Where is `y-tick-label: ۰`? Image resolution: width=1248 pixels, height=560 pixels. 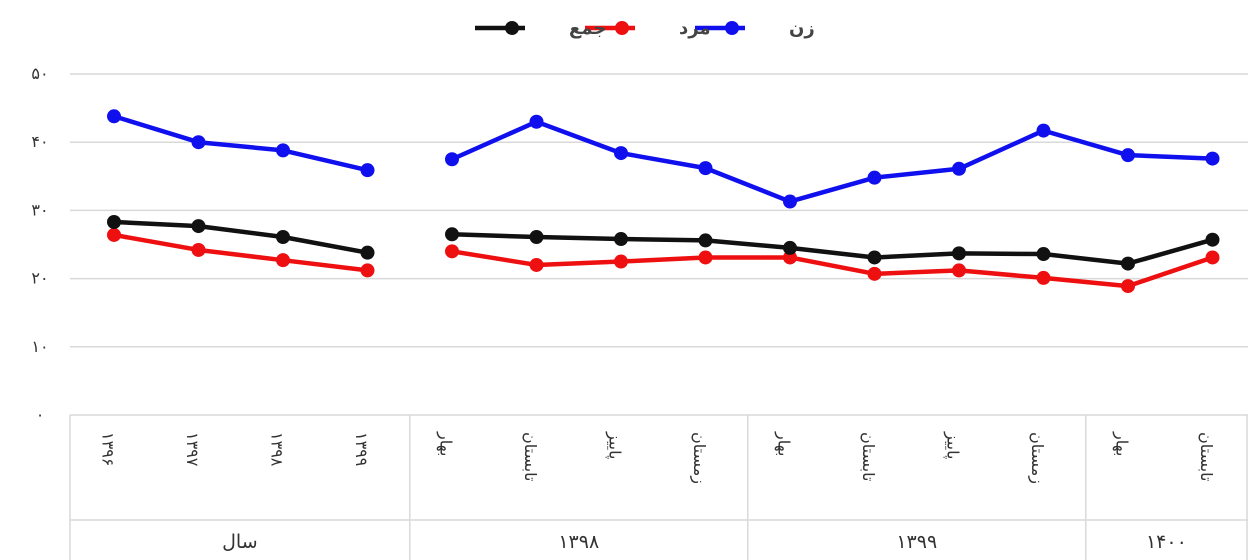 y-tick-label: ۰ is located at coordinates (40, 414).